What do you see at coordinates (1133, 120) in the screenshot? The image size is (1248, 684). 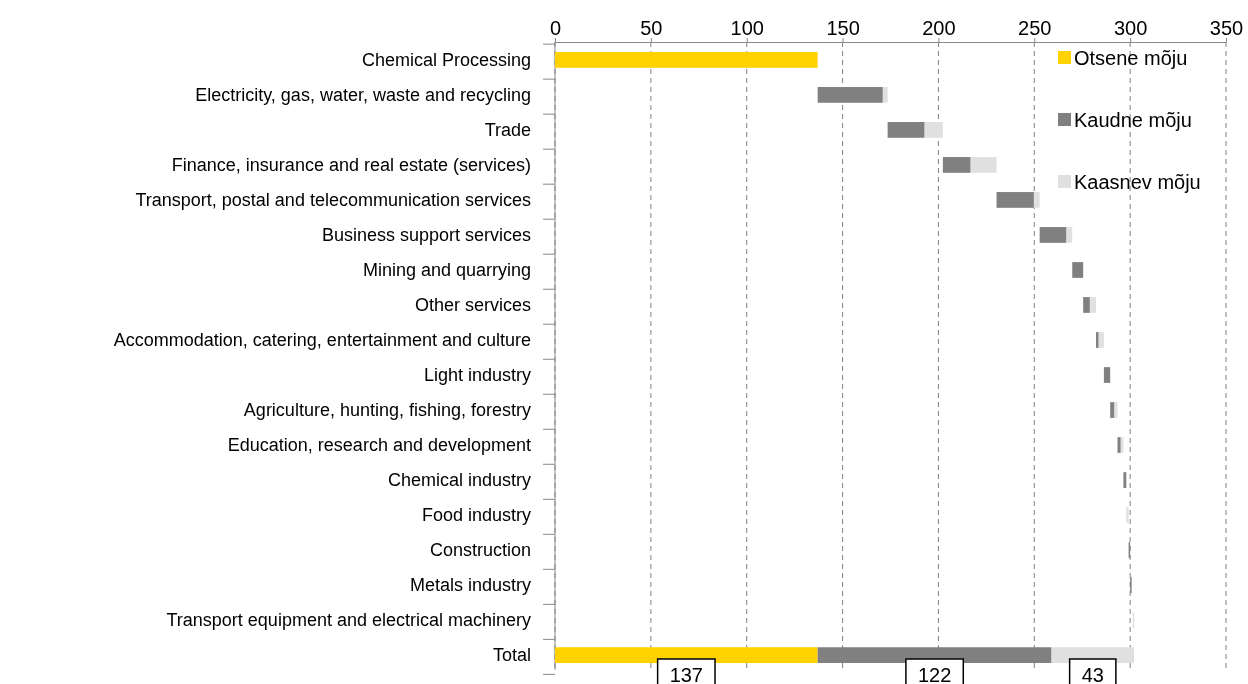 I see `legend-label: Kaudne mõju` at bounding box center [1133, 120].